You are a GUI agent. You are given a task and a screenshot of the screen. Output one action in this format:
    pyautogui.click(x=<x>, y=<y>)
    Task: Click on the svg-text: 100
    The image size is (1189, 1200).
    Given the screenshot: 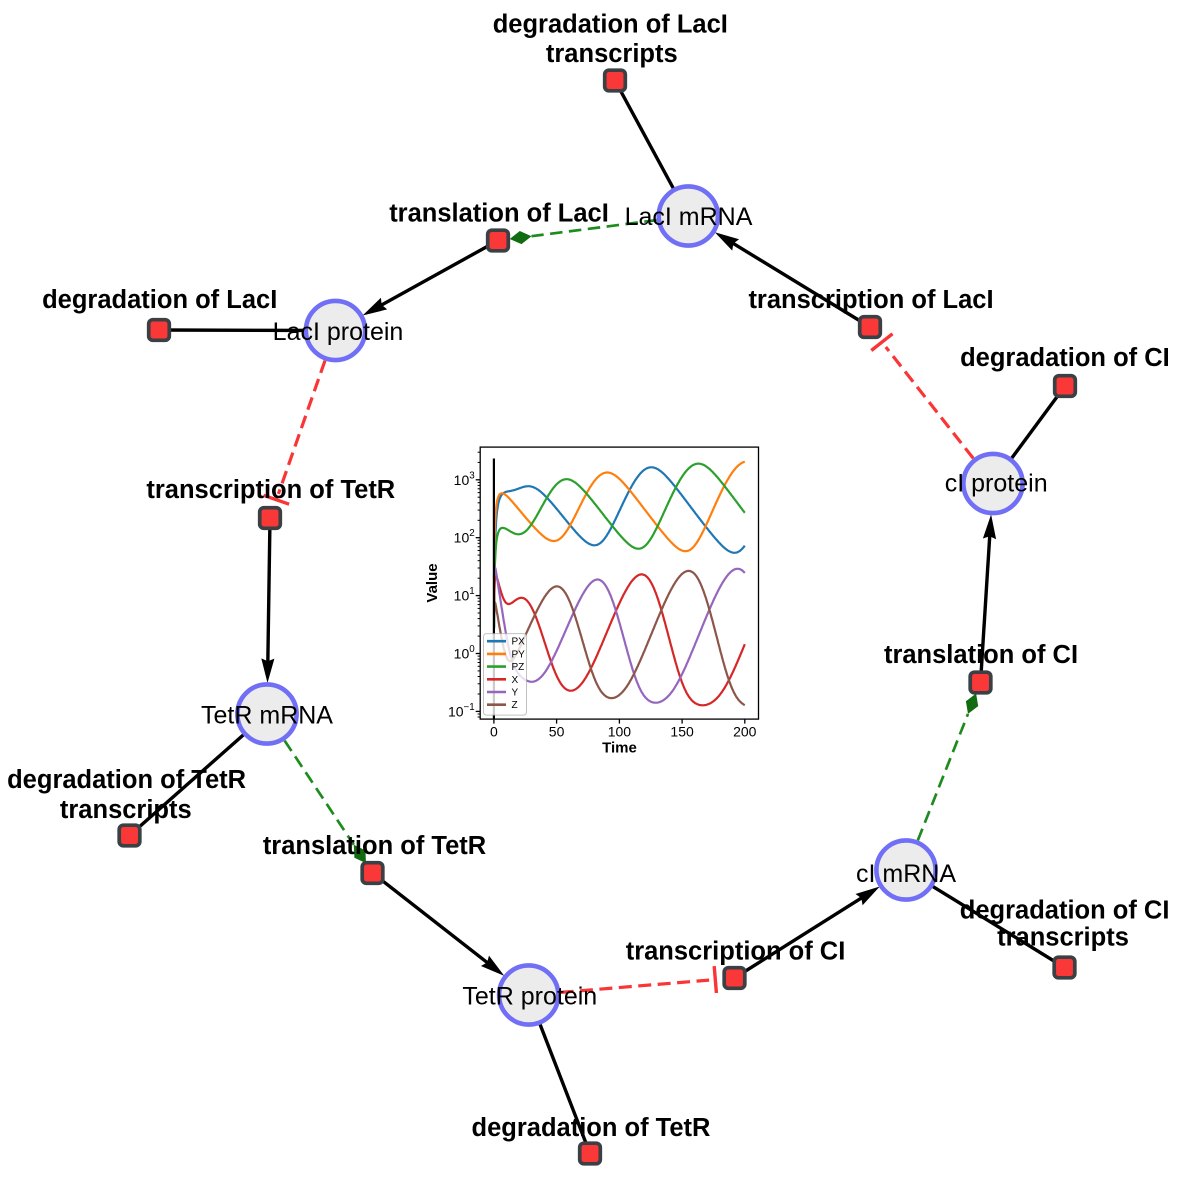 What is the action you would take?
    pyautogui.click(x=620, y=732)
    